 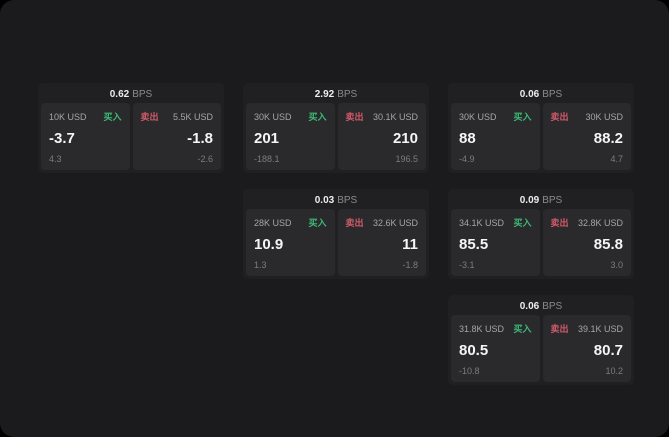 What do you see at coordinates (85, 136) in the screenshot?
I see `buy-panel: 10K USD 买入 -3.7 4.3` at bounding box center [85, 136].